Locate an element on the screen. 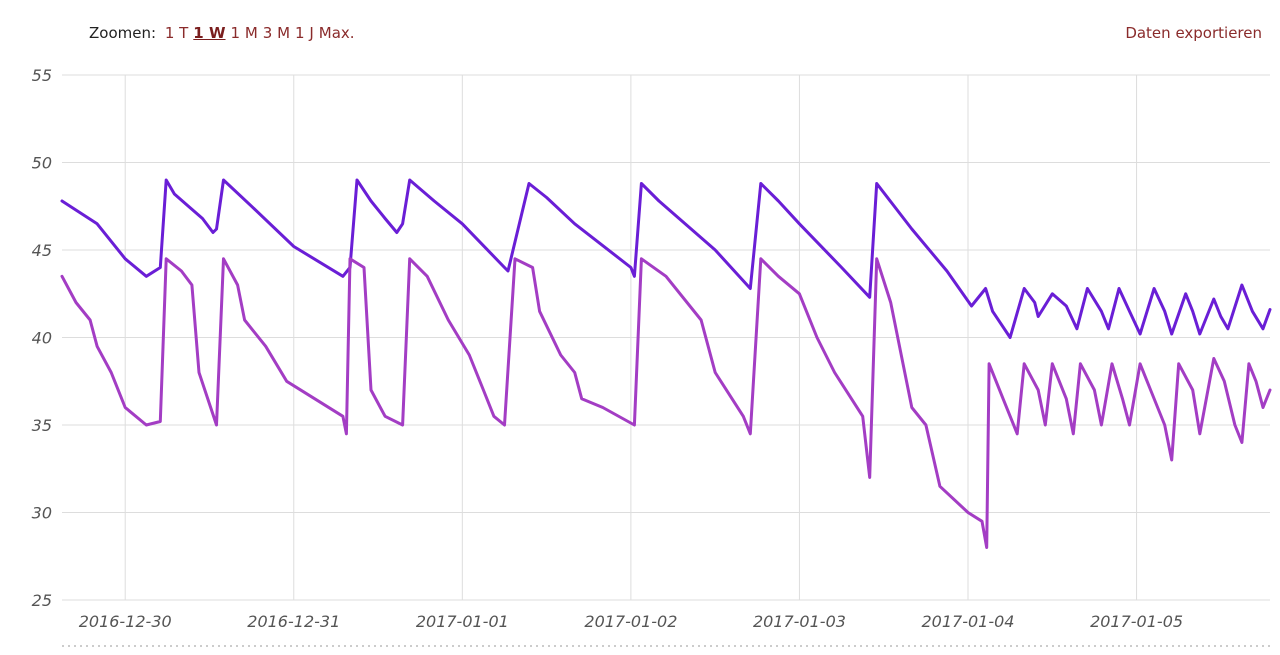 This screenshot has height=655, width=1280. x-tick-label: 2017-01-05 is located at coordinates (1136, 621).